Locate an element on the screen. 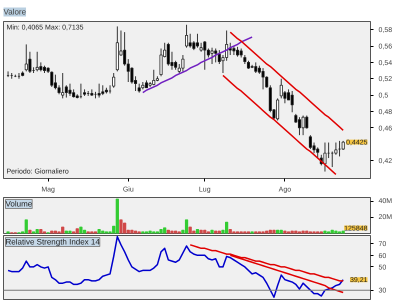  chart-title: Relative Strength Index 14 is located at coordinates (53, 242).